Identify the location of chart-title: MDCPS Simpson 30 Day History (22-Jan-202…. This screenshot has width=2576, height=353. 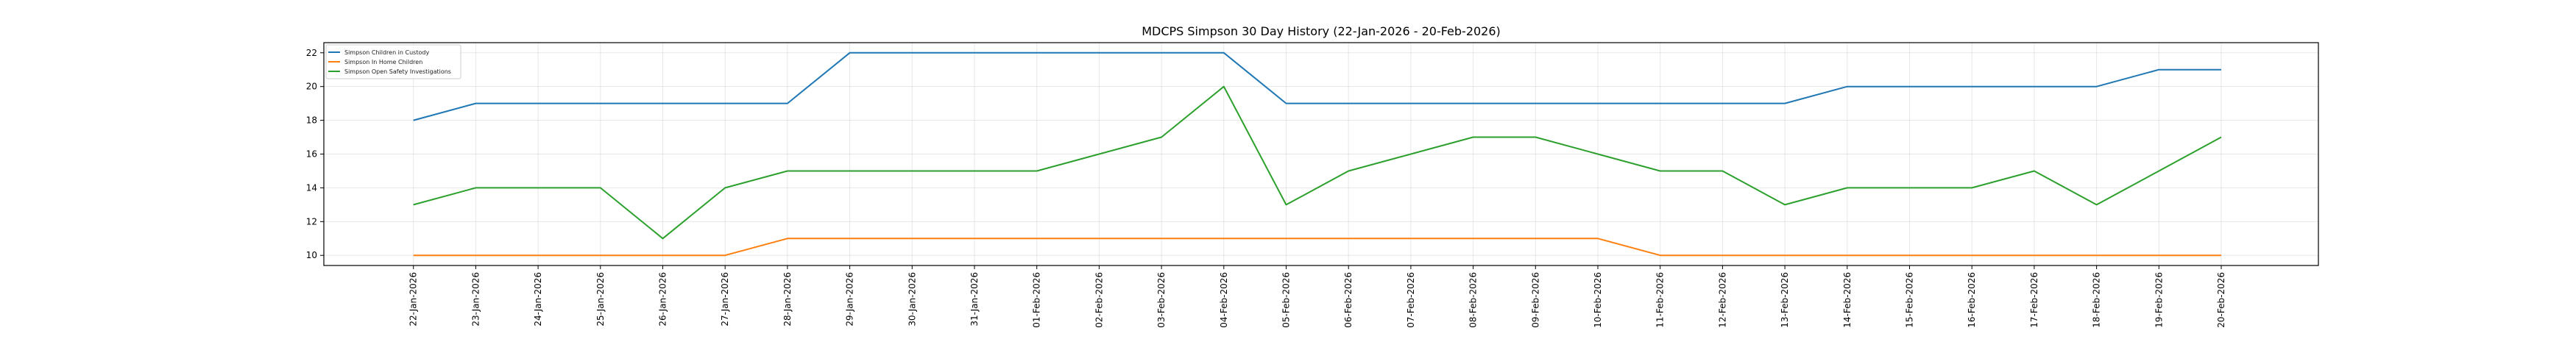
(1321, 31).